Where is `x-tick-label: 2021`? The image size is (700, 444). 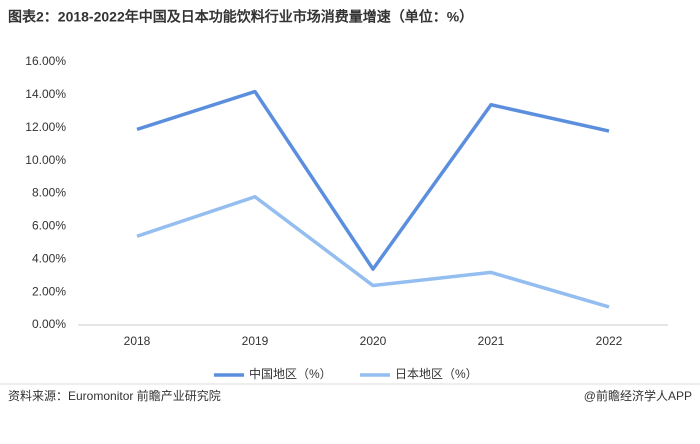 x-tick-label: 2021 is located at coordinates (491, 341).